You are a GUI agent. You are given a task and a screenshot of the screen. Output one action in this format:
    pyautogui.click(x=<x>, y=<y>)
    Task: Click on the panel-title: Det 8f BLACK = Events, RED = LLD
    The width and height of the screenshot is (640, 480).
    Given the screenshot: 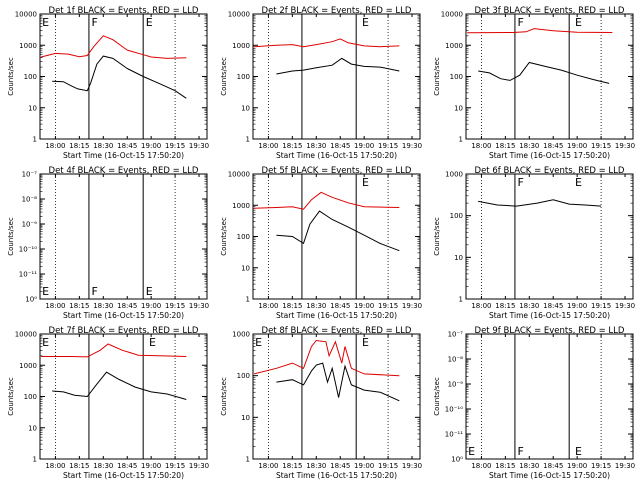 What is the action you would take?
    pyautogui.click(x=337, y=331)
    